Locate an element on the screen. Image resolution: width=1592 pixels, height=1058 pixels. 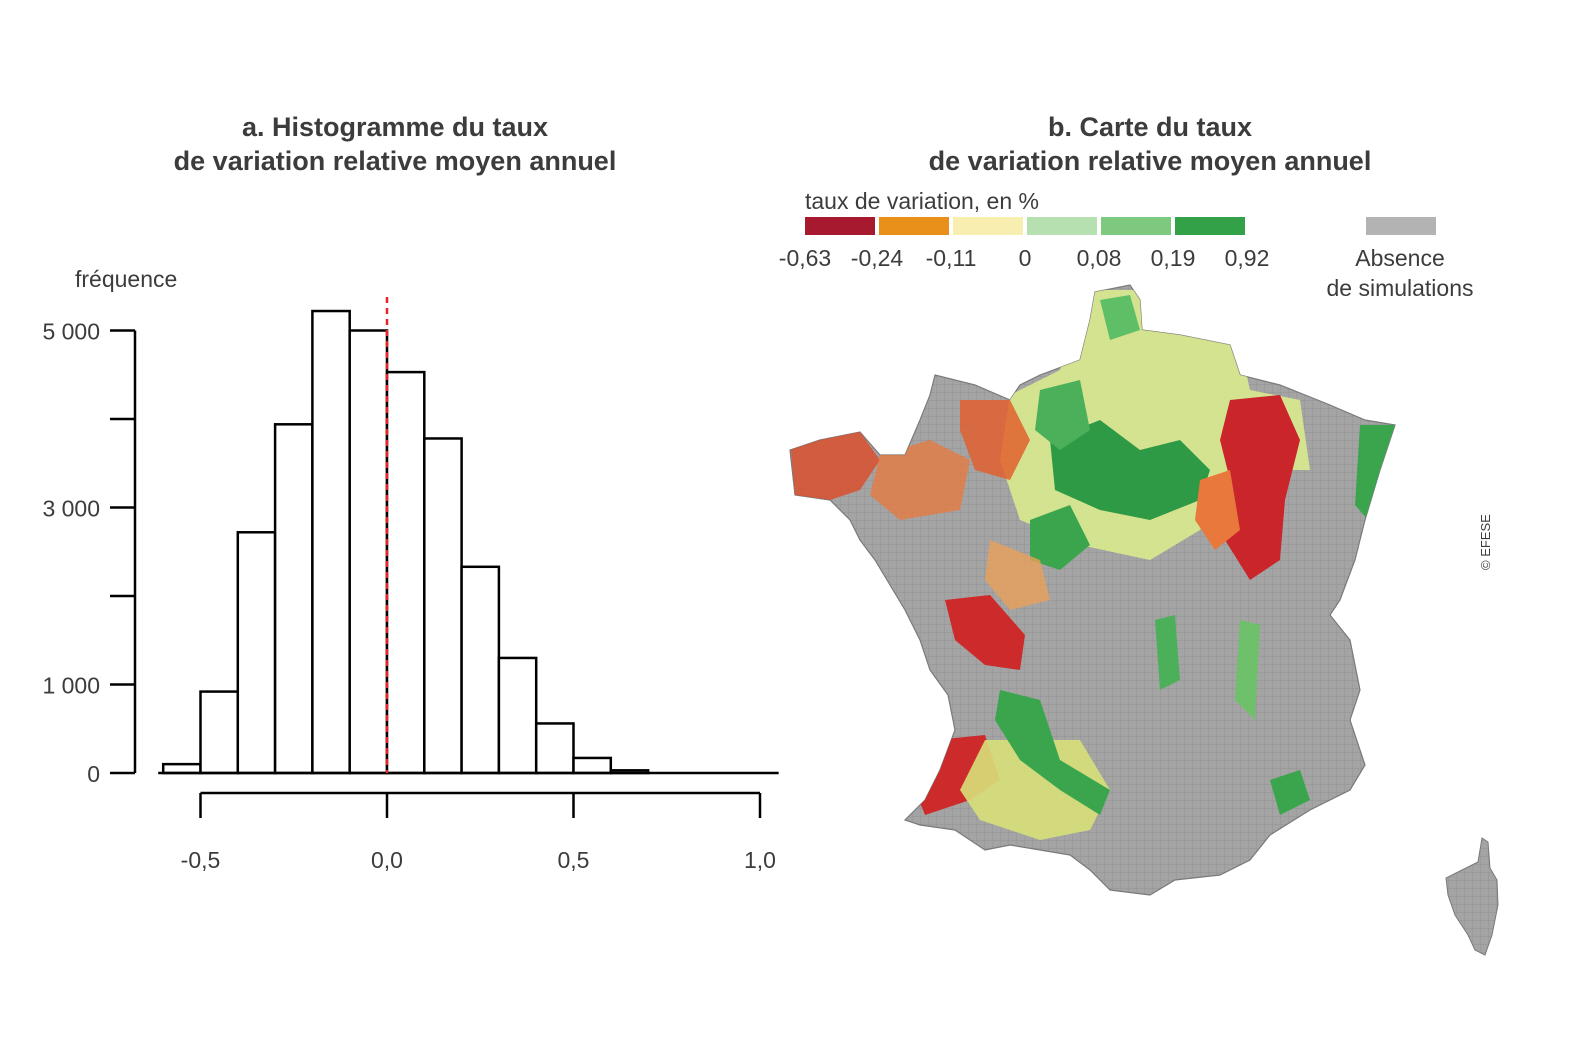
region-brittany-red is located at coordinates (835, 466).